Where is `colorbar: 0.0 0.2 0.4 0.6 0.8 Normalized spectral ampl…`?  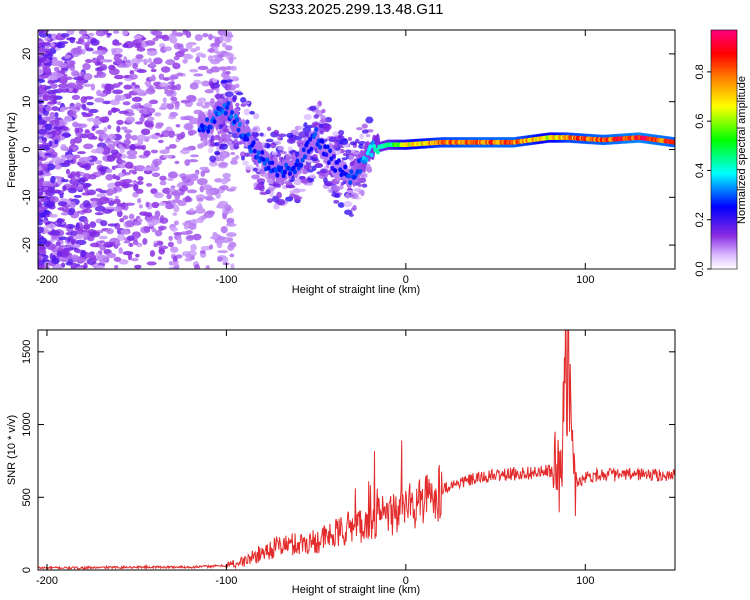
colorbar: 0.0 0.2 0.4 0.6 0.8 Normalized spectral ampl… is located at coordinates (721, 153).